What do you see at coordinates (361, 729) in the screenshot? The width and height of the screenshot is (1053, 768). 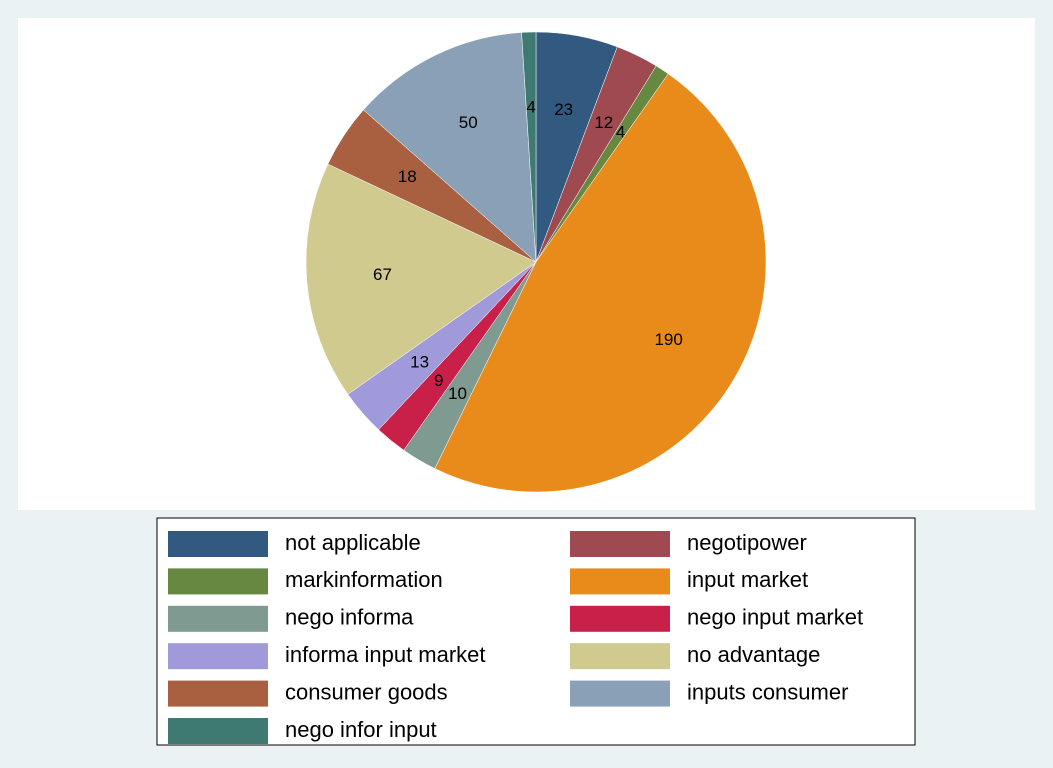 I see `legend-label: nego infor input` at bounding box center [361, 729].